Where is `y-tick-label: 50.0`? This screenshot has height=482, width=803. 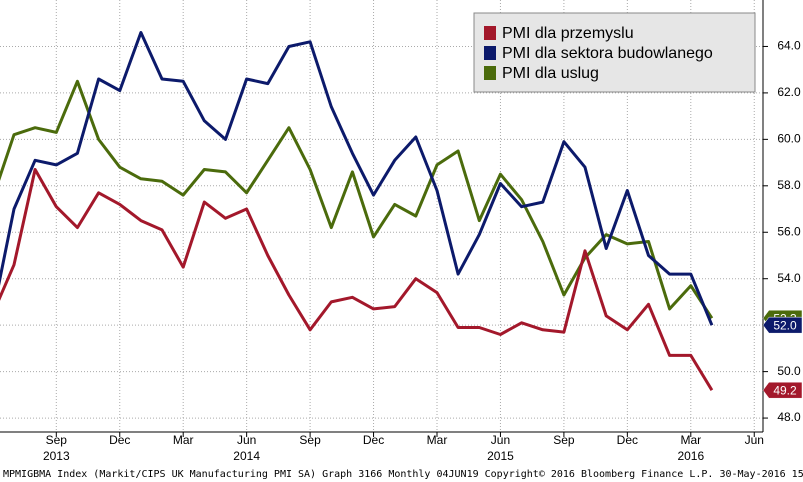 y-tick-label: 50.0 is located at coordinates (789, 371).